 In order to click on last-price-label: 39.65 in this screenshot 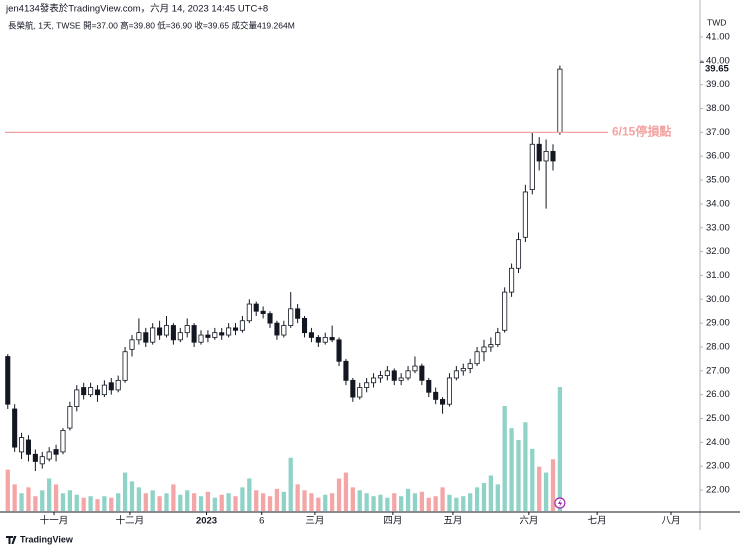, I will do `click(717, 69)`.